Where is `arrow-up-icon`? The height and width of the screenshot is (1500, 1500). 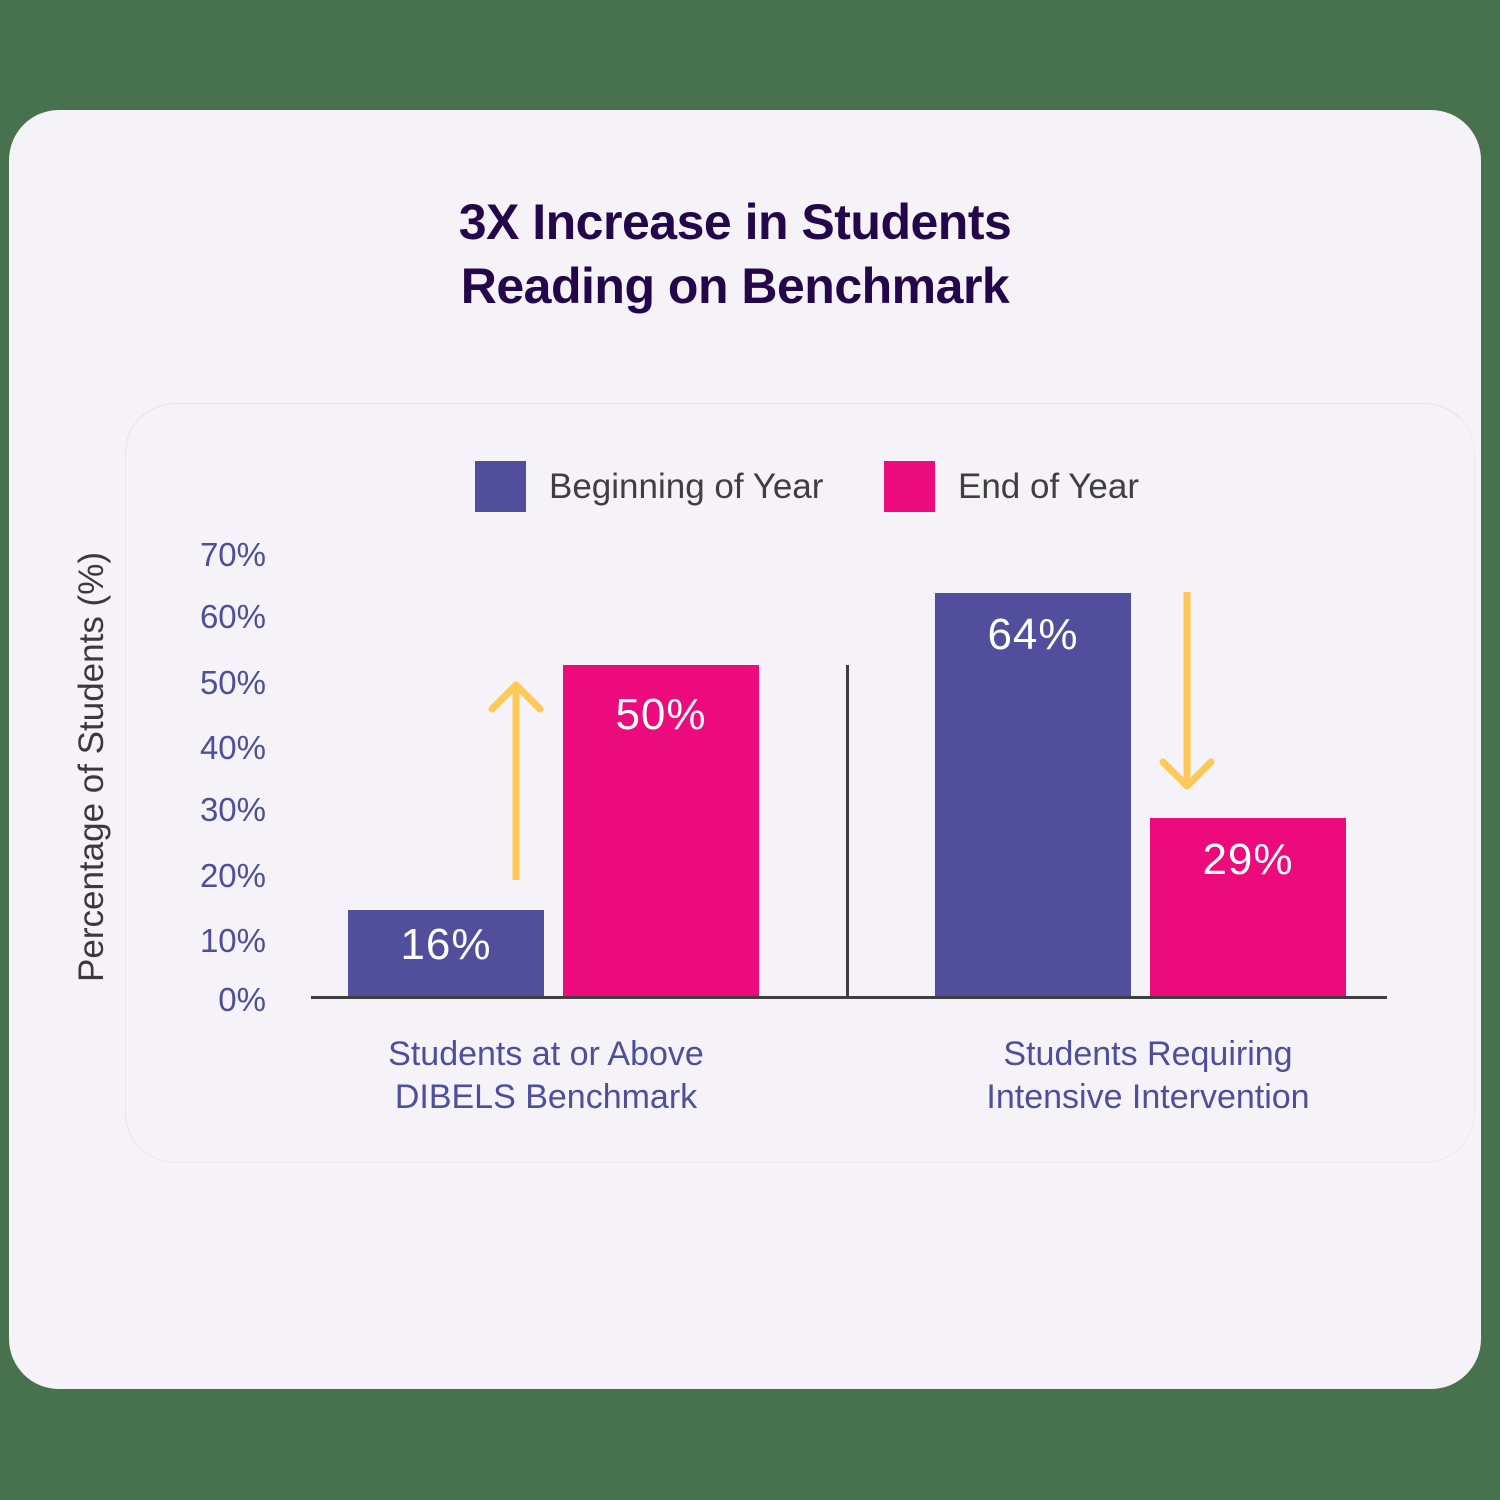 arrow-up-icon is located at coordinates (516, 780).